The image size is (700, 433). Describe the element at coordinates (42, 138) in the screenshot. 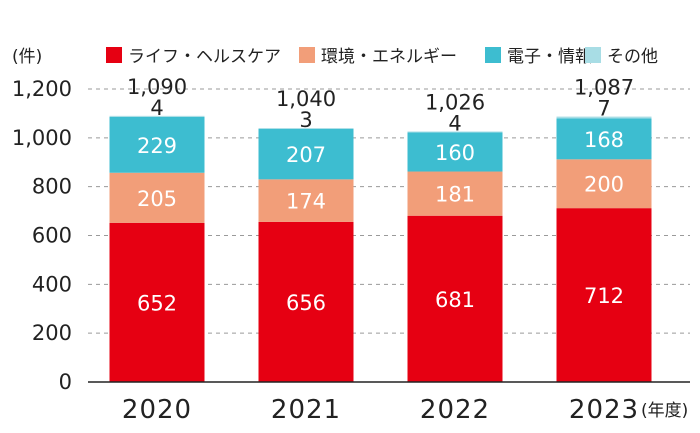

I see `y-tick-label: 1,000` at that location.